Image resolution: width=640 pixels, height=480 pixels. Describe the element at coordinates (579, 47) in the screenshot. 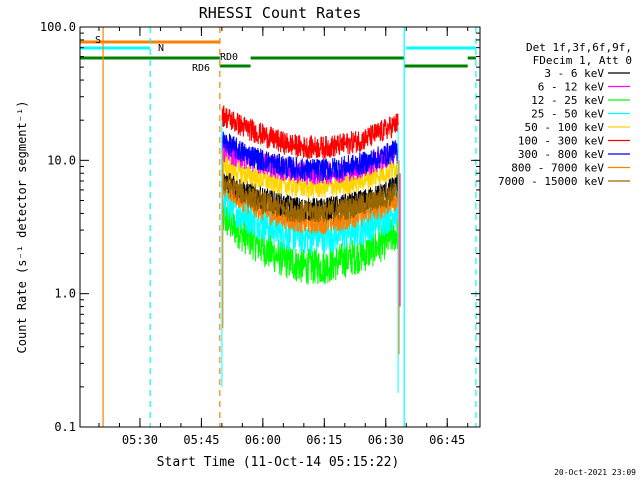

I see `legend-header: Det 1f,3f,6f,9f,` at that location.